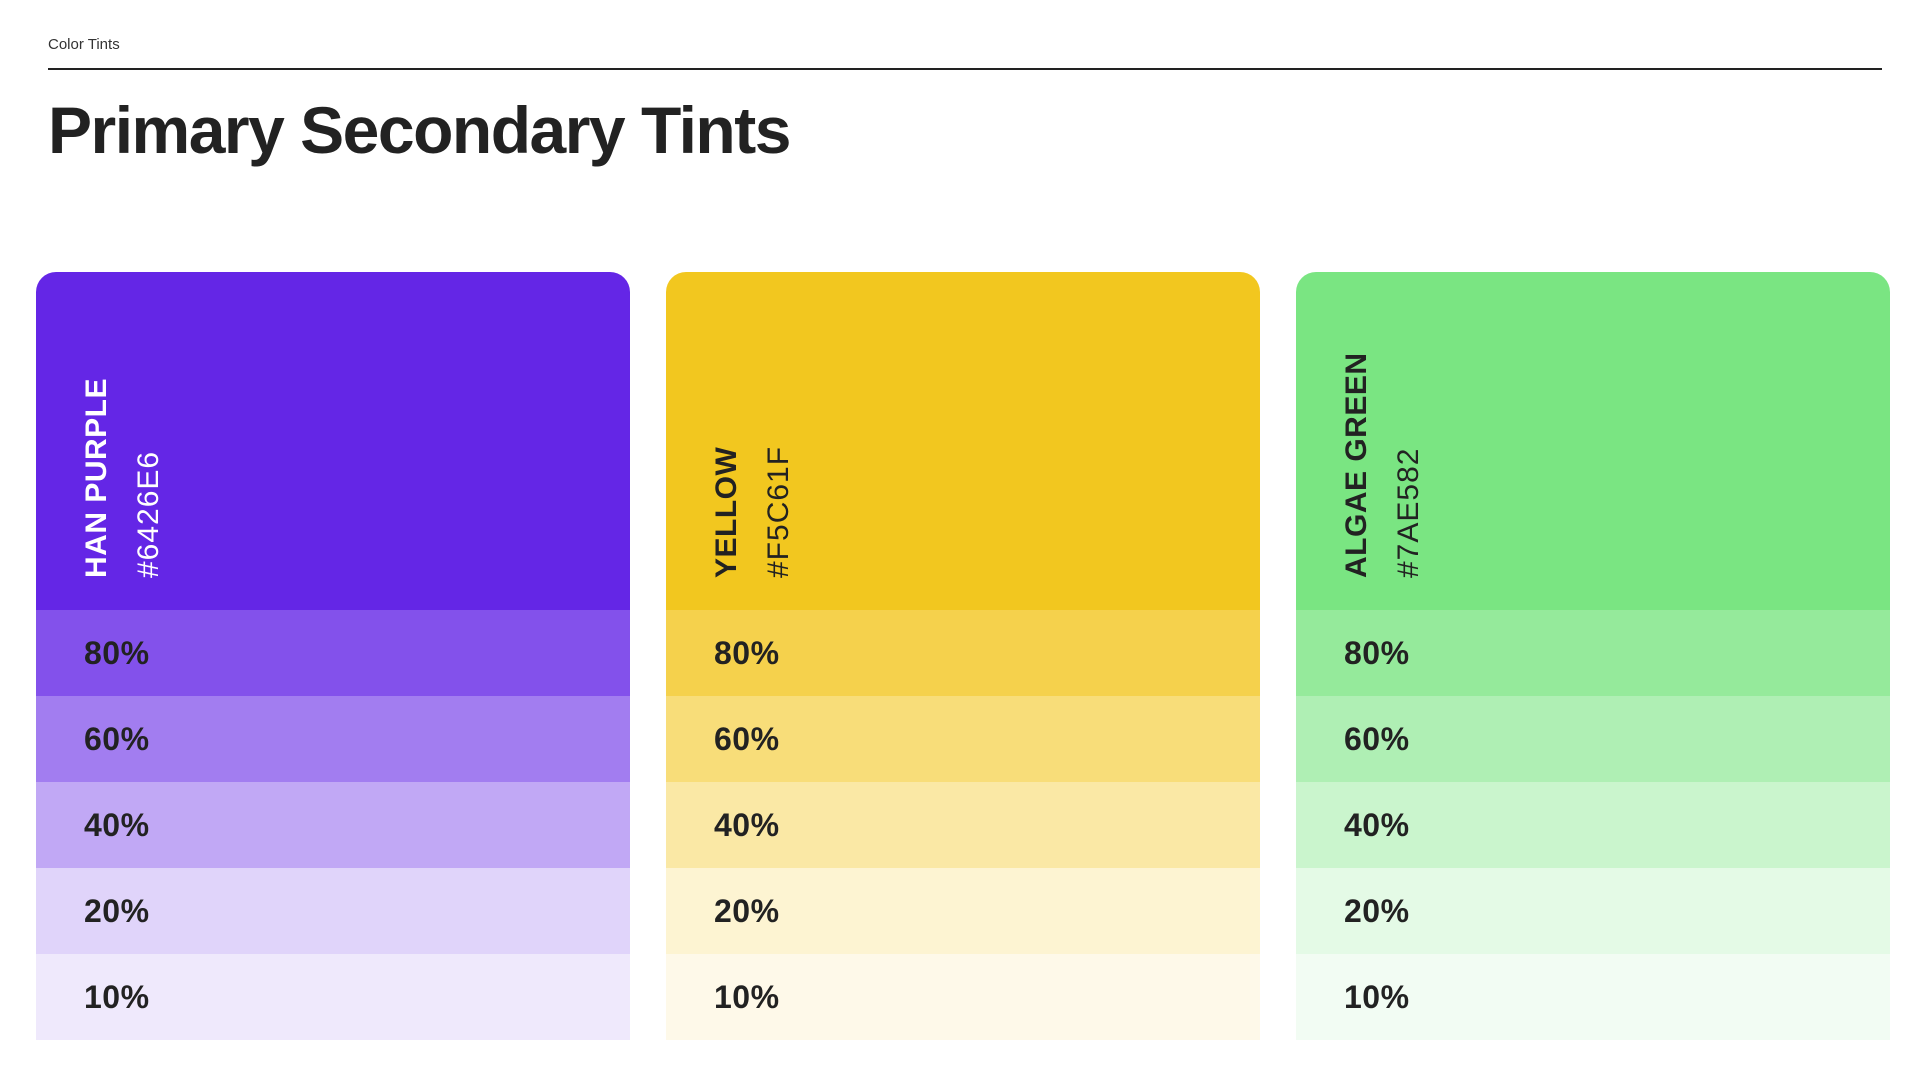 The width and height of the screenshot is (1920, 1081). I want to click on section-label: Color Tints, so click(84, 44).